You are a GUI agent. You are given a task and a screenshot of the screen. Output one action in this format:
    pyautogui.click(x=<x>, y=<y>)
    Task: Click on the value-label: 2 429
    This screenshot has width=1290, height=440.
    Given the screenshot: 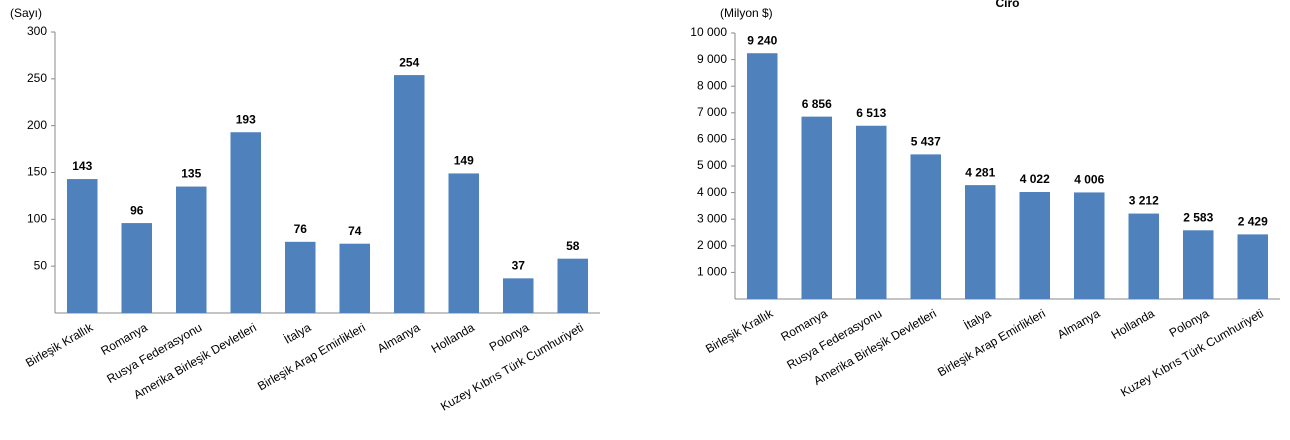 What is the action you would take?
    pyautogui.click(x=1253, y=222)
    